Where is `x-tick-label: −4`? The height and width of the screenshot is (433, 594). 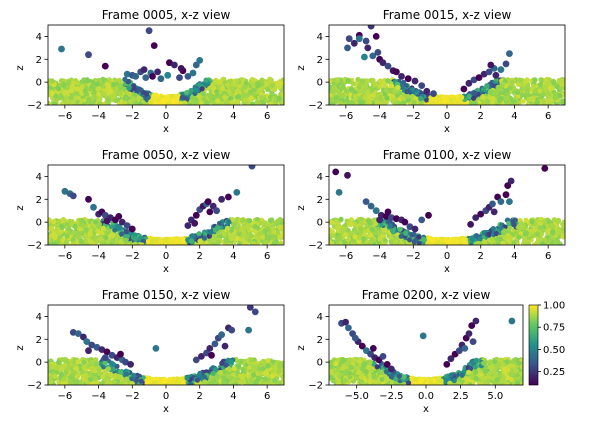
x-tick-label: −4 is located at coordinates (379, 256).